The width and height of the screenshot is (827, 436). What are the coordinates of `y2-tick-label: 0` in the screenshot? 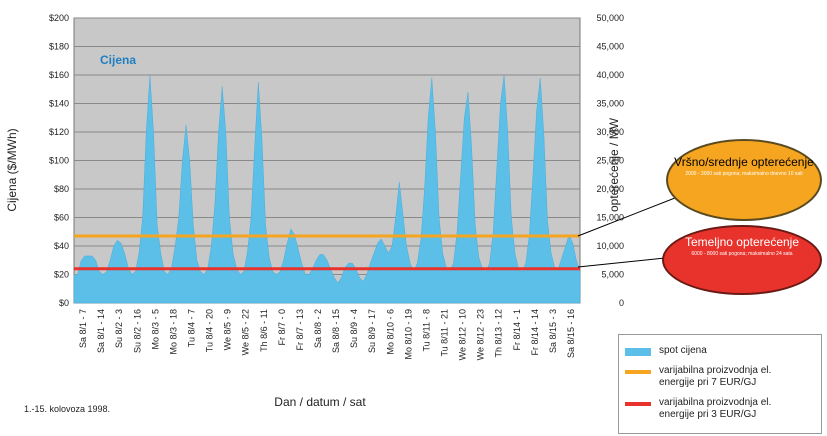 It's located at (621, 303).